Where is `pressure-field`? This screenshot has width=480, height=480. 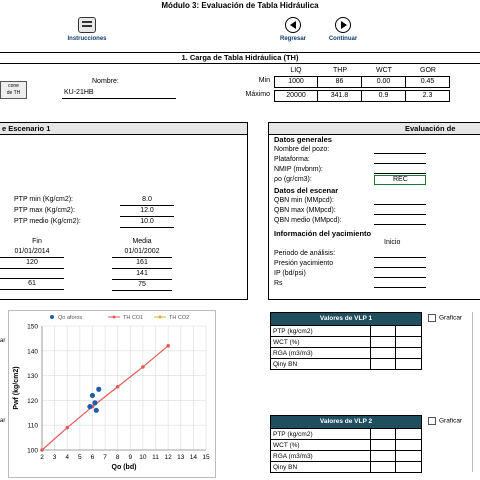 pressure-field is located at coordinates (400, 263).